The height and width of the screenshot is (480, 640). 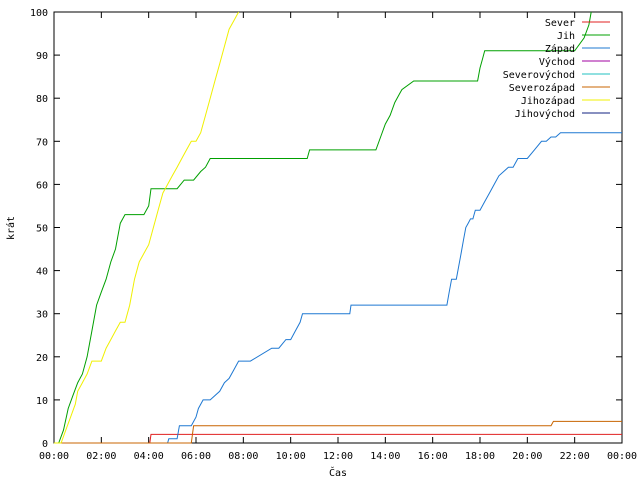 I want to click on x-tick-label: 10:00, so click(x=291, y=456).